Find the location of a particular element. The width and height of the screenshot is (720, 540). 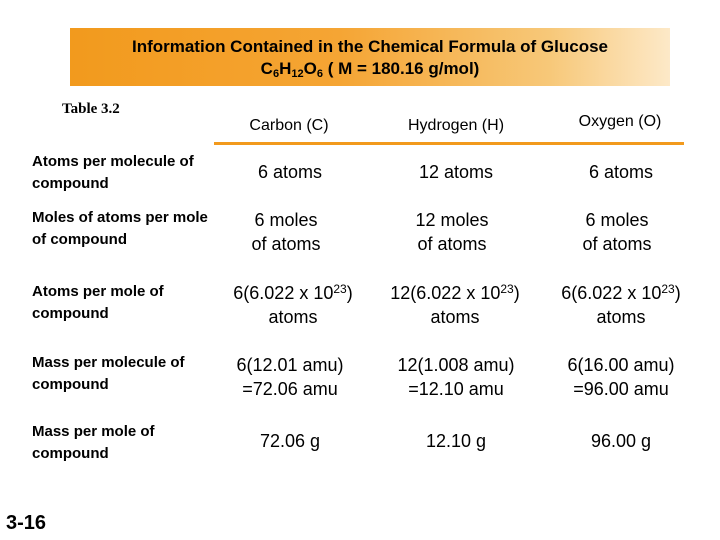

cell-line-1: 12(1.008 amu) is located at coordinates (456, 365).